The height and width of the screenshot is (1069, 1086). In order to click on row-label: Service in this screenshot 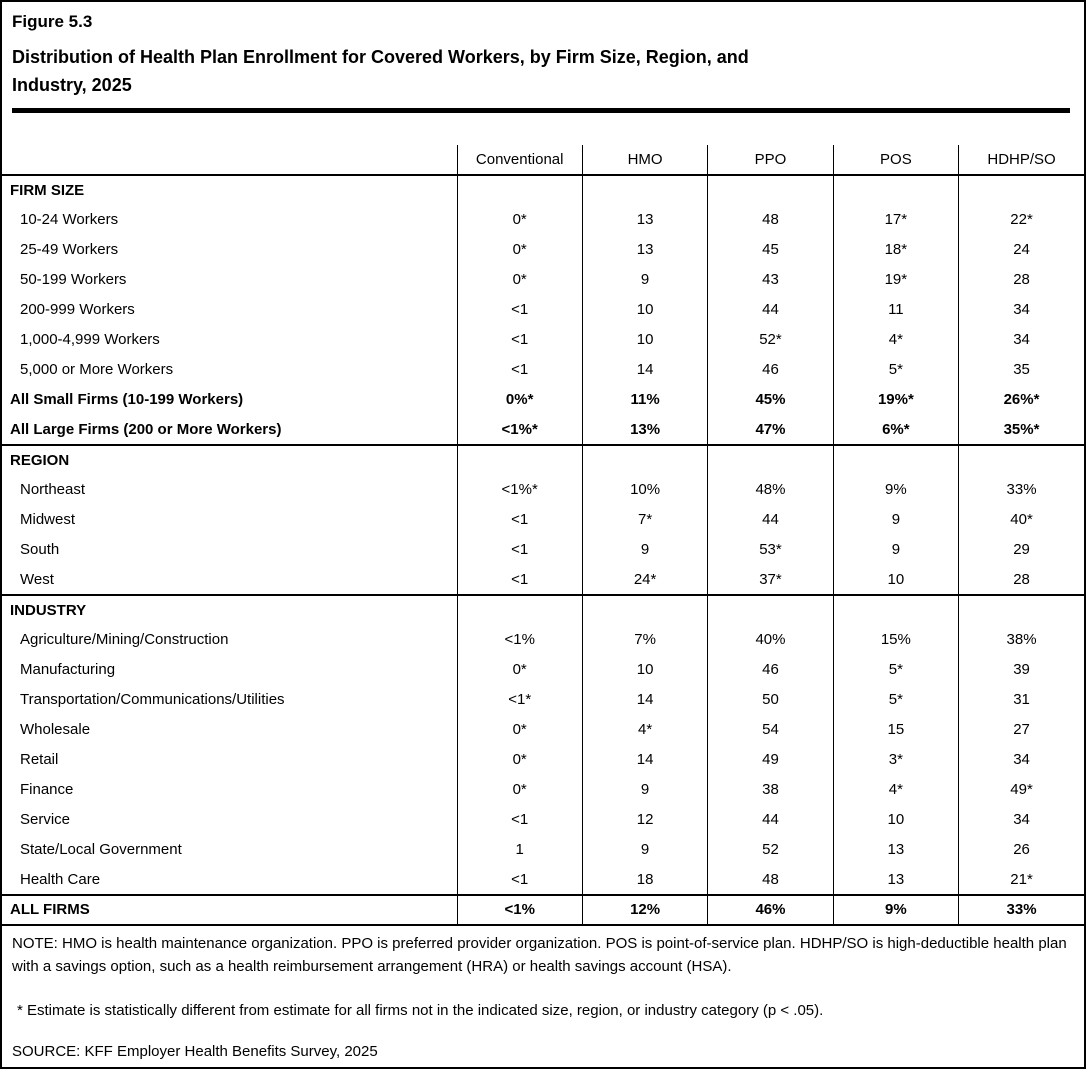, I will do `click(45, 820)`.